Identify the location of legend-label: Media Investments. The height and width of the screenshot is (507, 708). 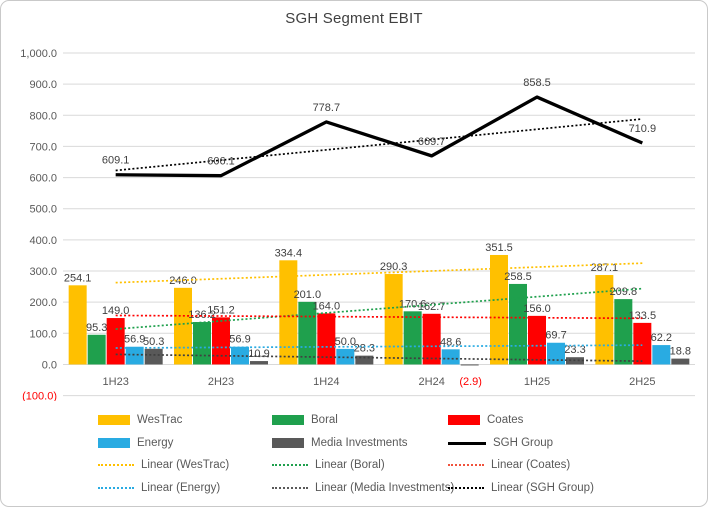
(359, 443).